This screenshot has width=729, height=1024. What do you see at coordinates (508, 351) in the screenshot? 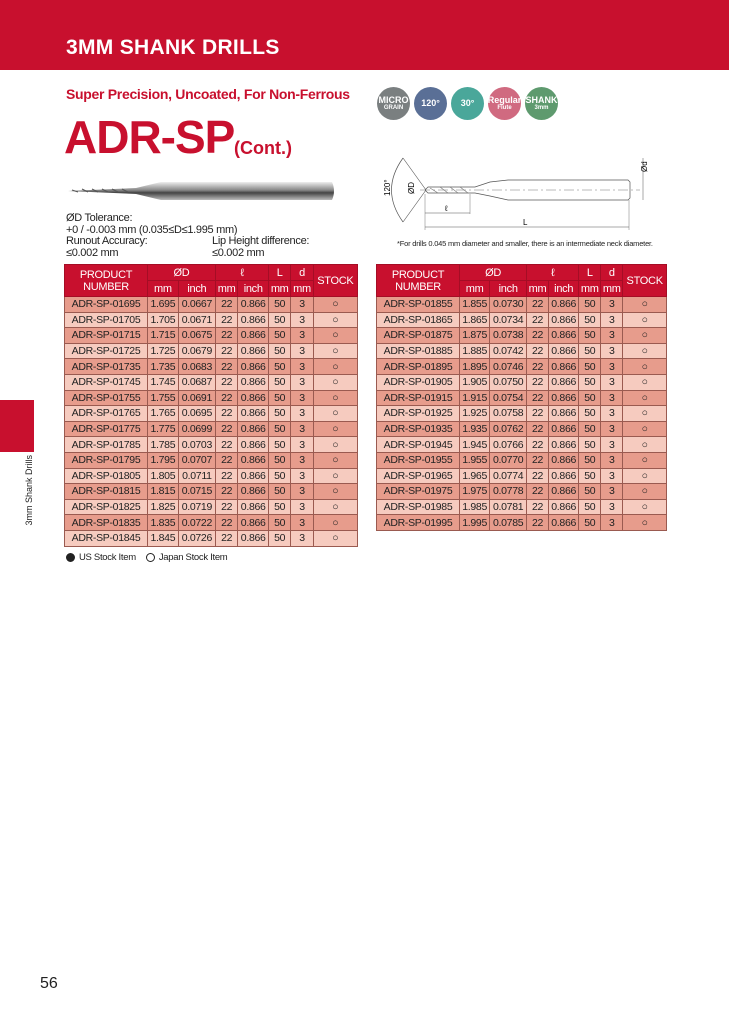
I see `table-cell: 0.0742` at bounding box center [508, 351].